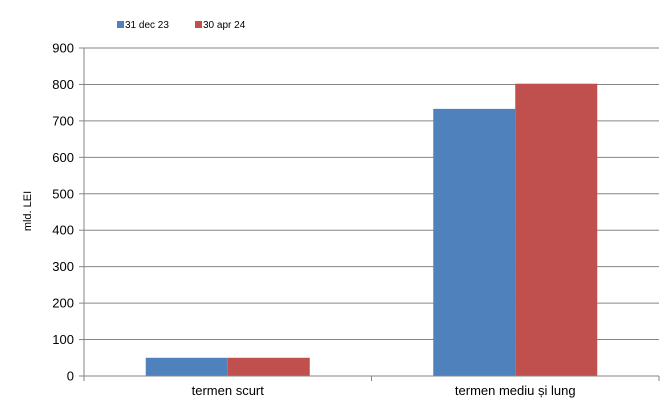  I want to click on x-tick-label: termen scurt, so click(228, 390).